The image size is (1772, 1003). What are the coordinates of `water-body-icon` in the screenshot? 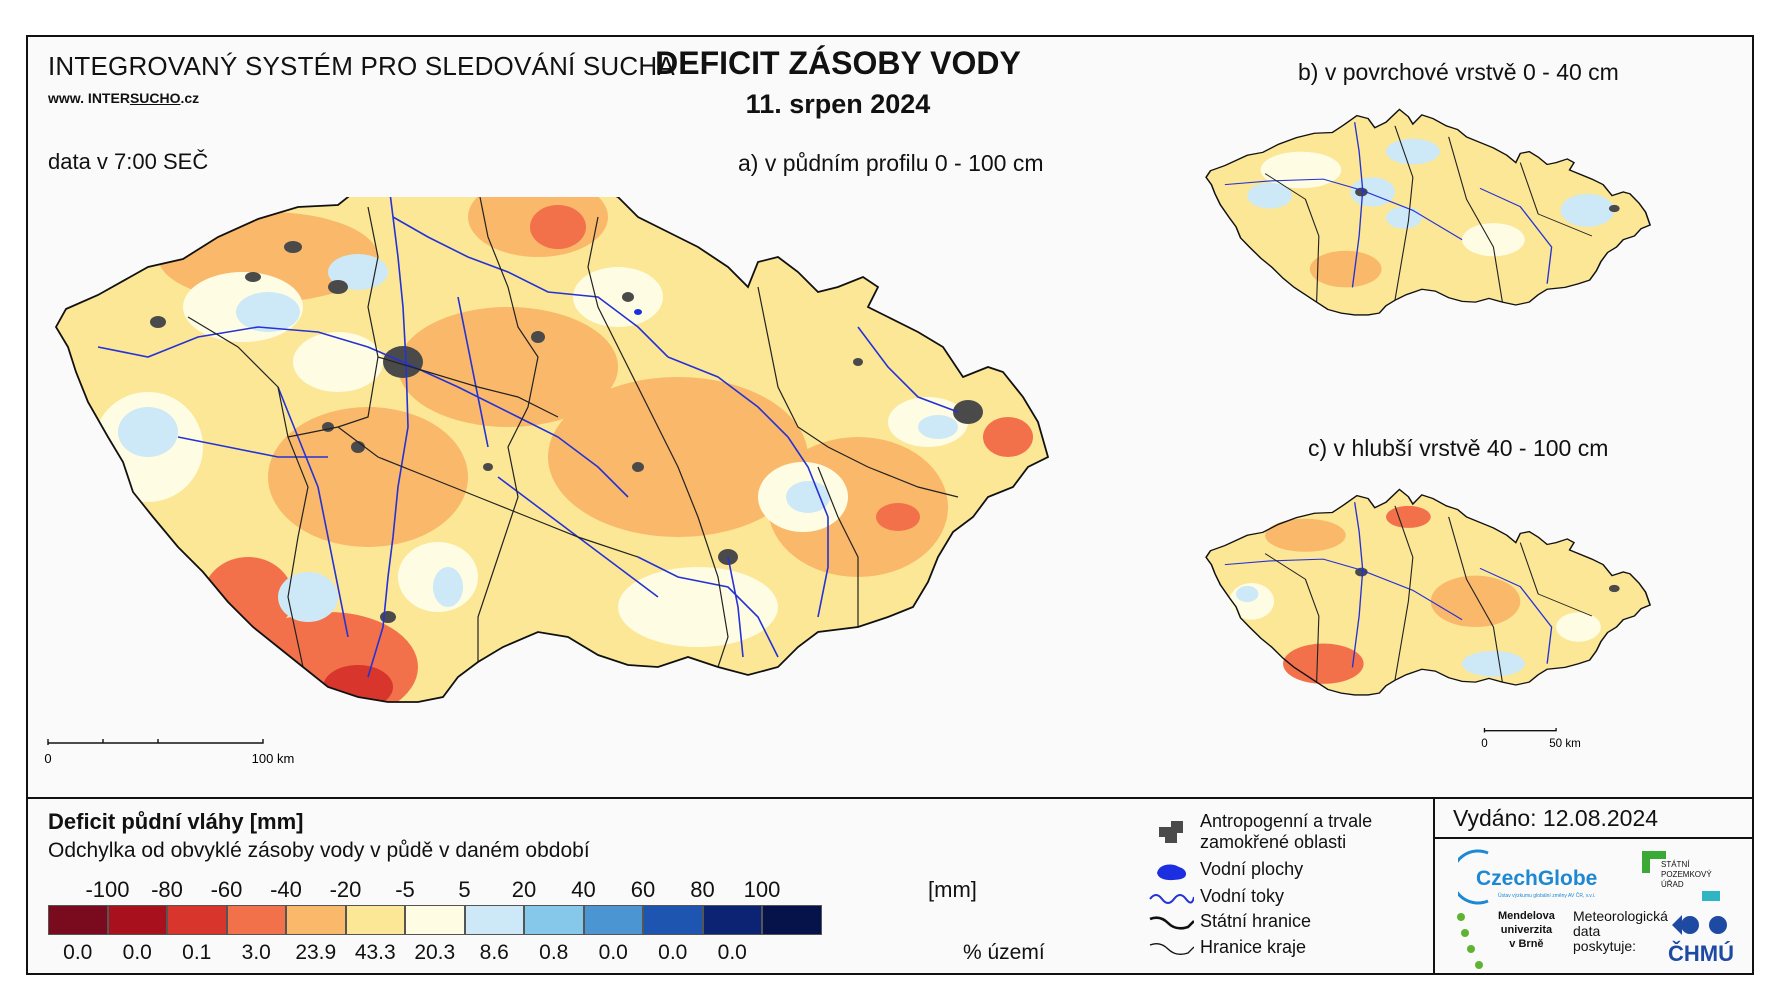 It's located at (1172, 872).